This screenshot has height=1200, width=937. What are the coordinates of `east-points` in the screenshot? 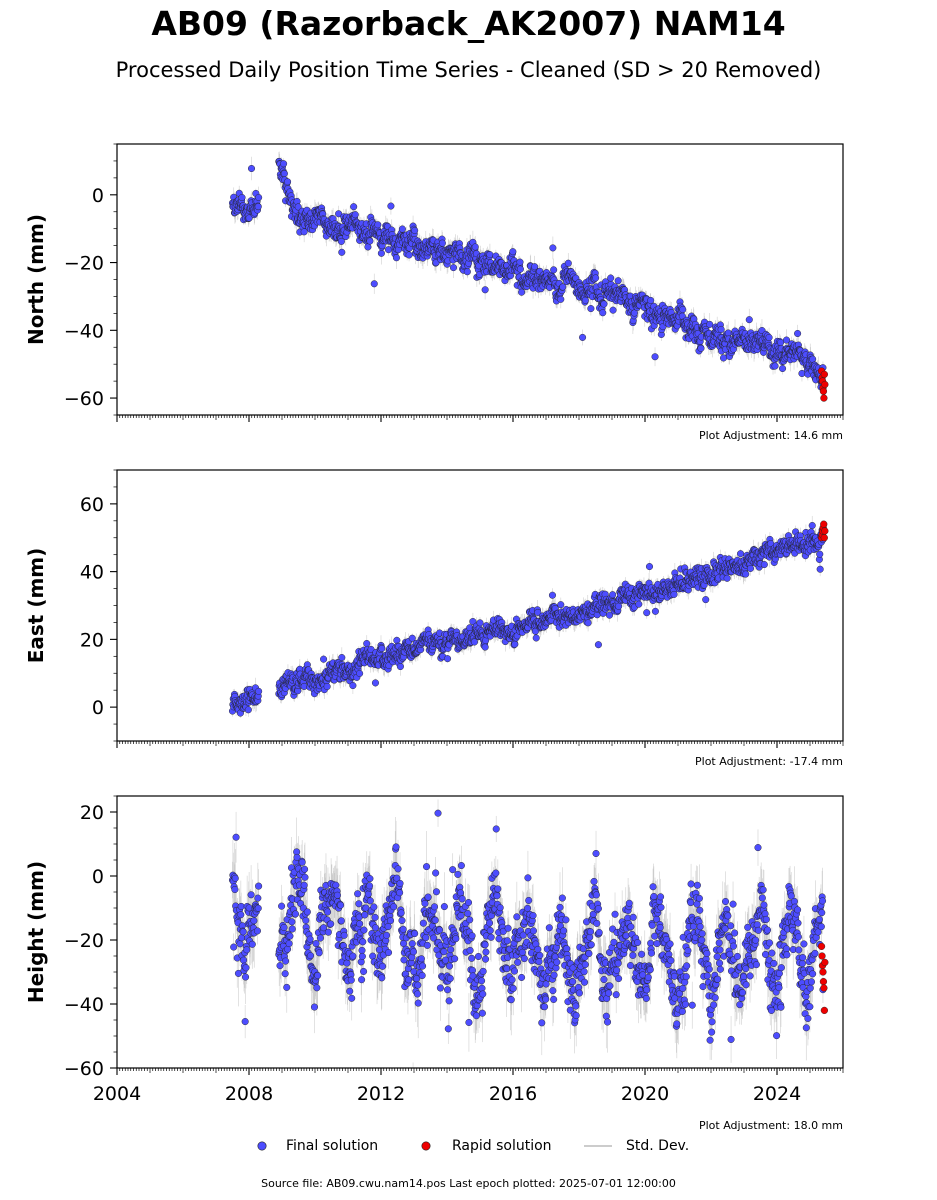 It's located at (527, 619).